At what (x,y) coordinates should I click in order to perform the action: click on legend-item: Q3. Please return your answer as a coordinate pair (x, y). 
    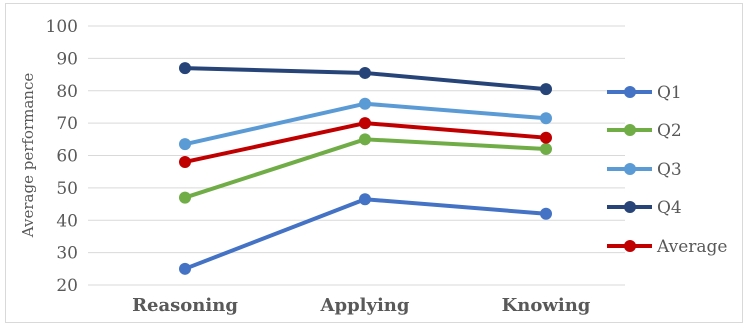
    Looking at the image, I should click on (644, 170).